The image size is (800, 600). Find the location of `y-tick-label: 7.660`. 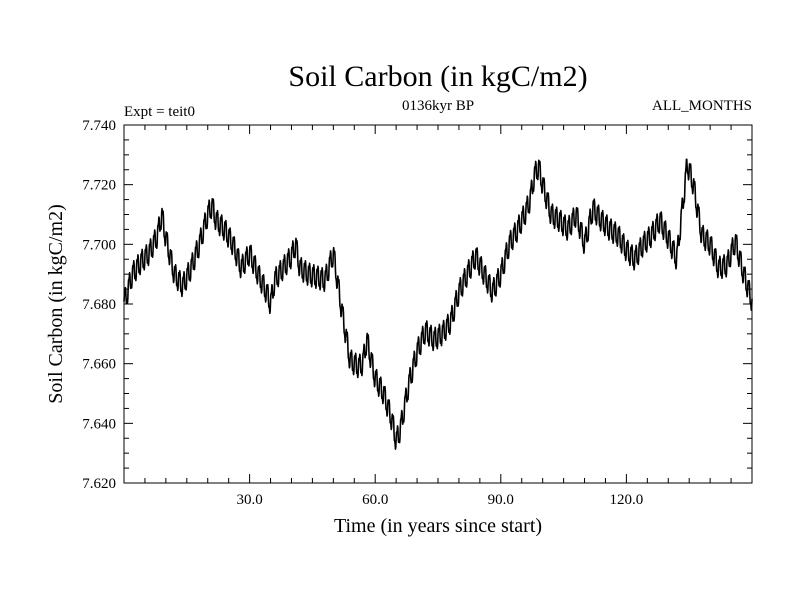

y-tick-label: 7.660 is located at coordinates (99, 365).